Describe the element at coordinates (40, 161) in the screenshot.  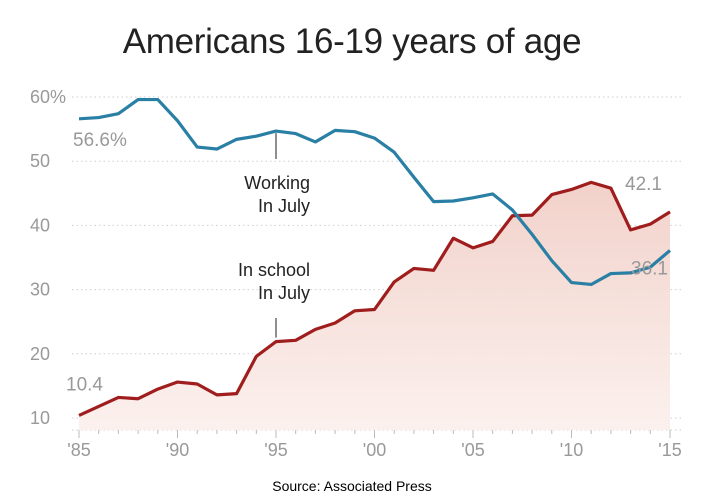
I see `y-tick-label: 50` at that location.